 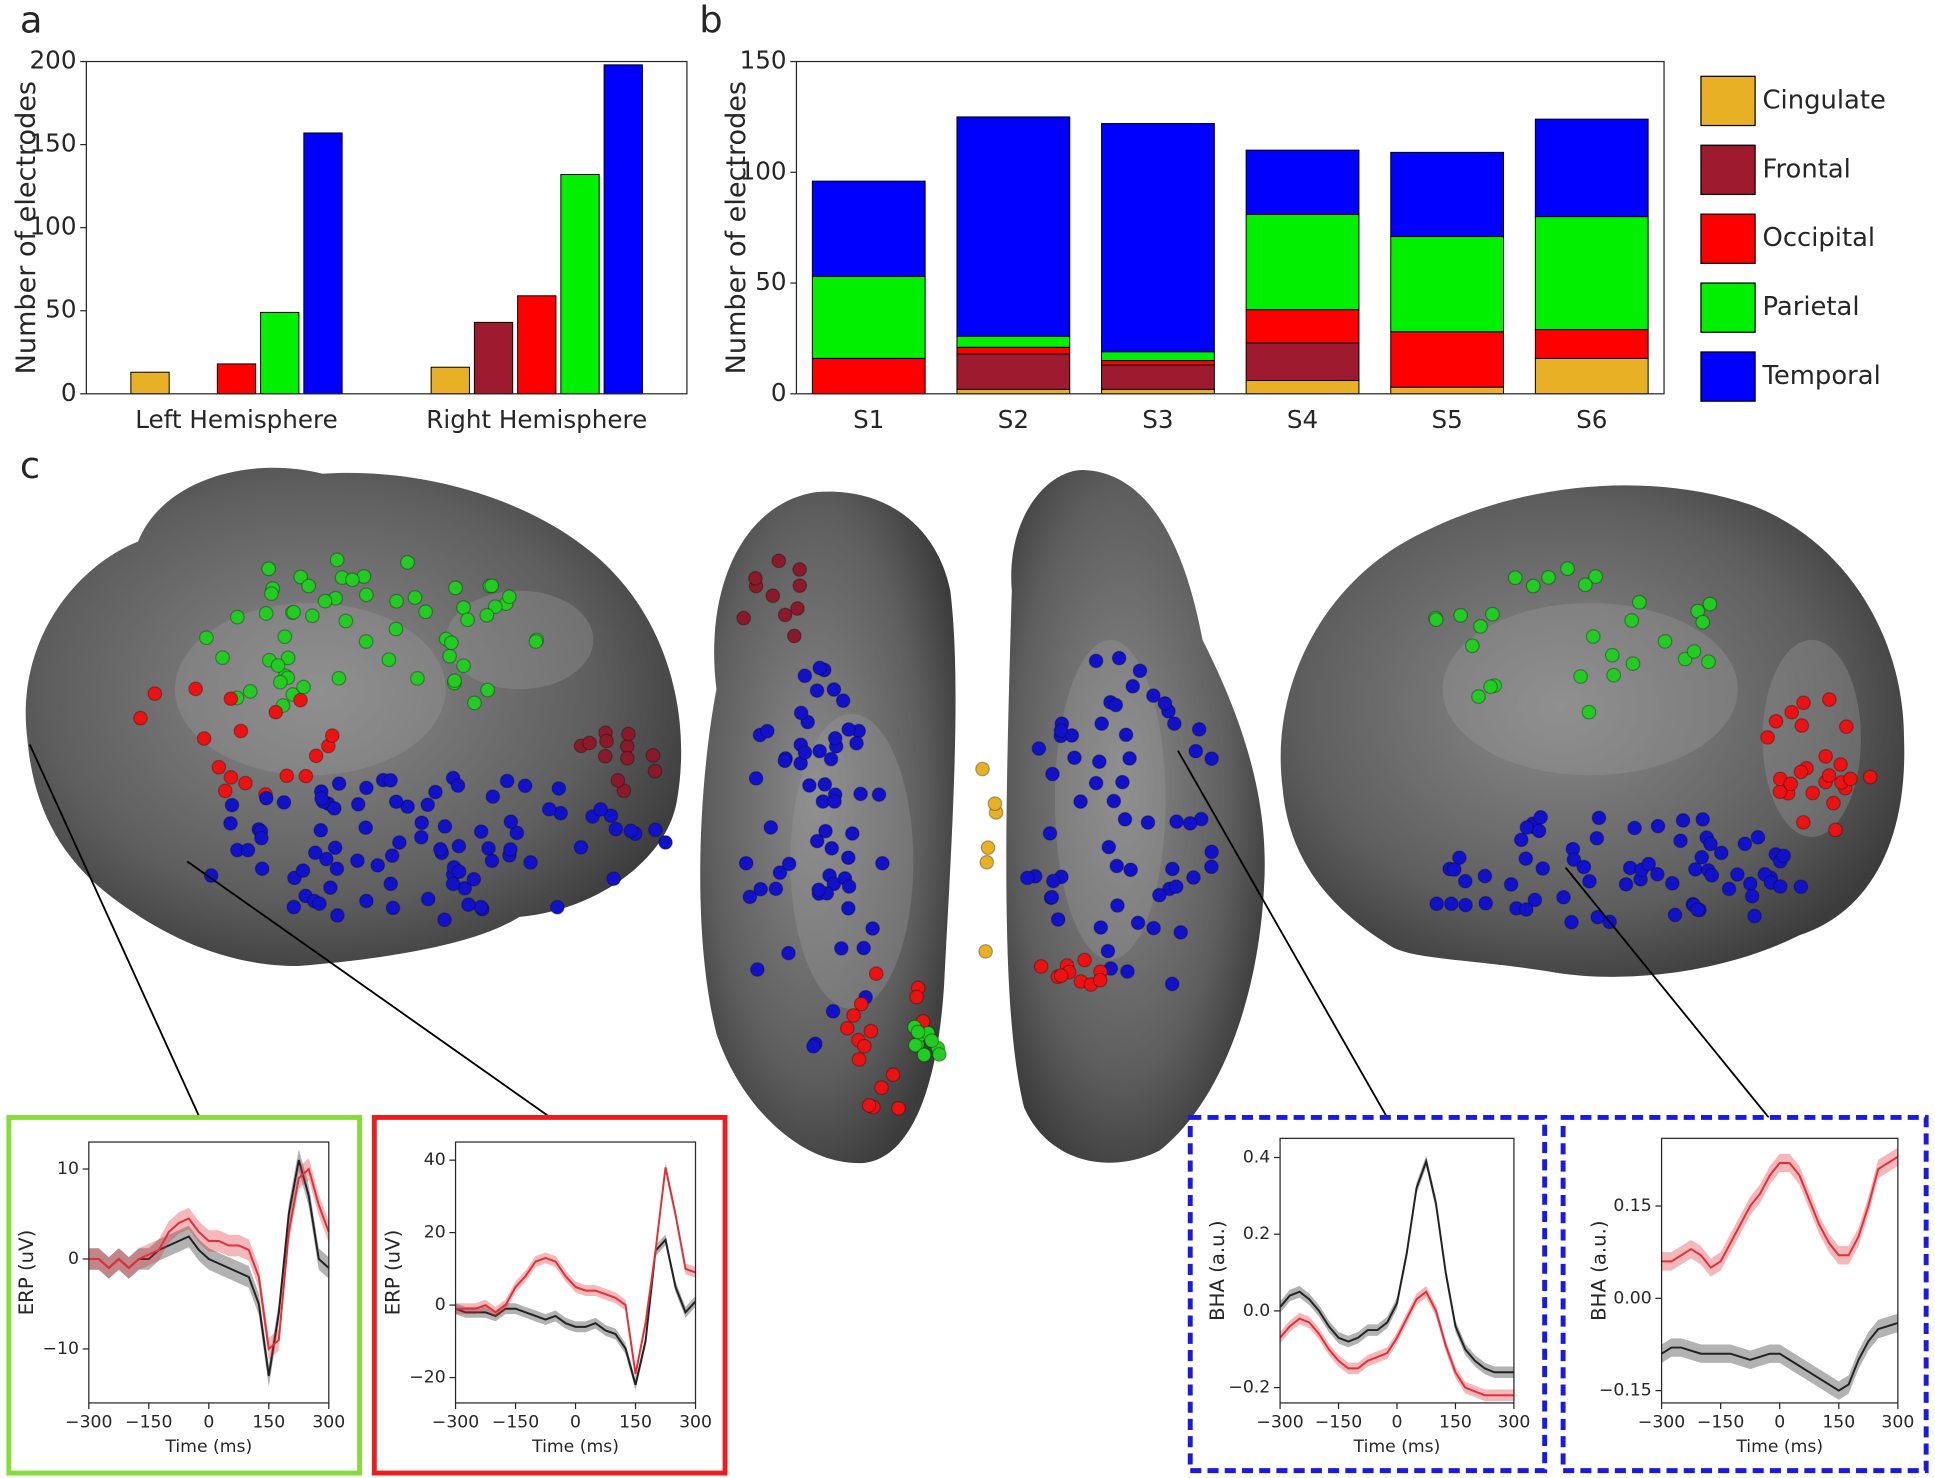 I want to click on y-tick-label: 150, so click(x=53, y=143).